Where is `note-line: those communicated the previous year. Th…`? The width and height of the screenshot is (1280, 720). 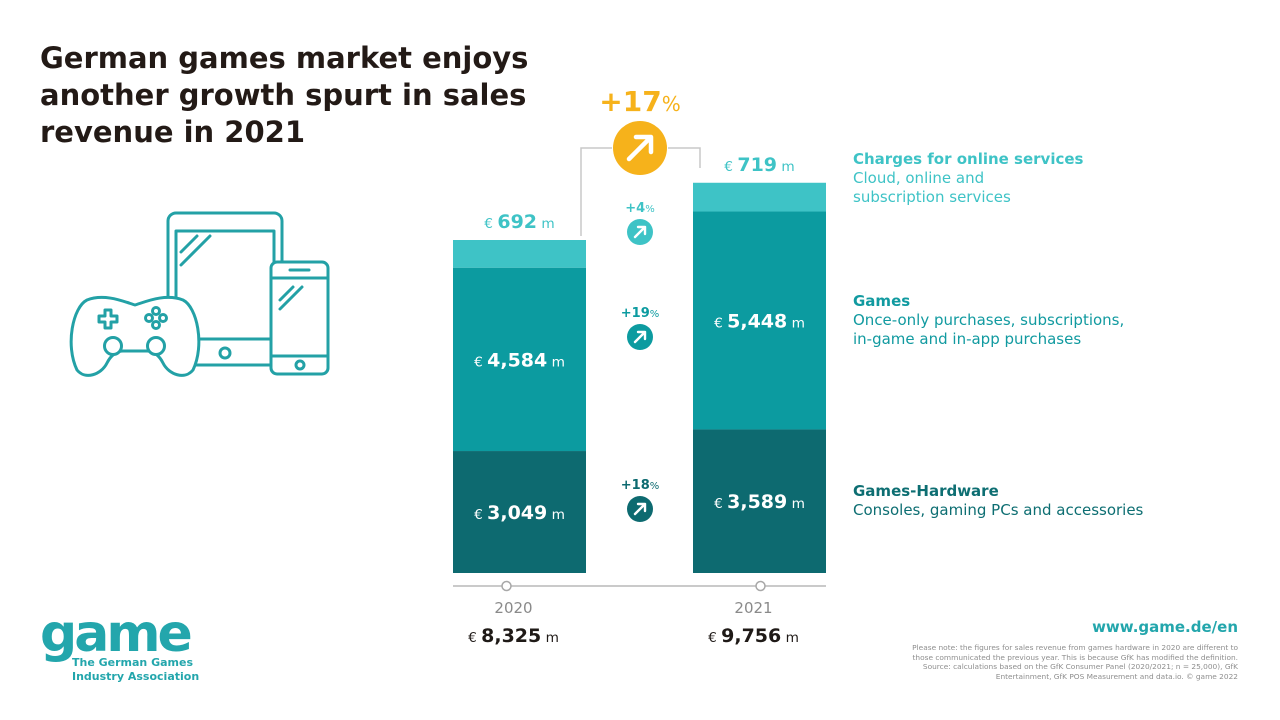
note-line: those communicated the previous year. Th… is located at coordinates (1075, 657).